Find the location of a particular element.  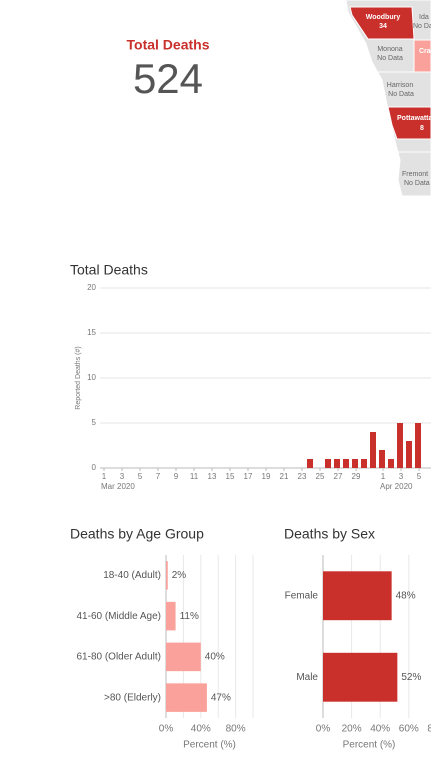

value-label: 47% is located at coordinates (221, 697).